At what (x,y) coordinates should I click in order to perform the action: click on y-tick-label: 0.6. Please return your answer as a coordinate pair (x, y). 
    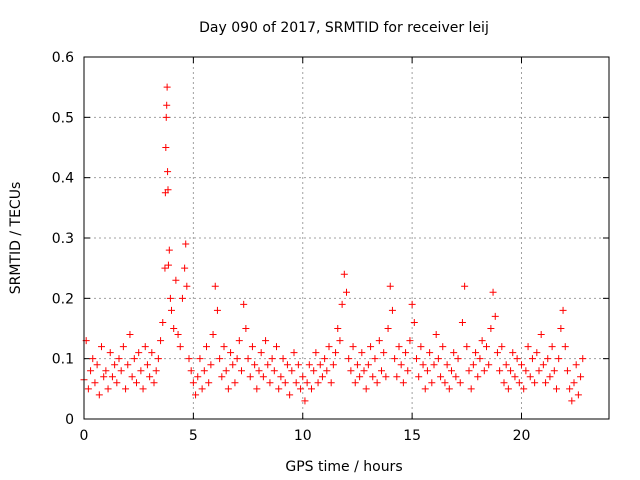
    Looking at the image, I should click on (63, 58).